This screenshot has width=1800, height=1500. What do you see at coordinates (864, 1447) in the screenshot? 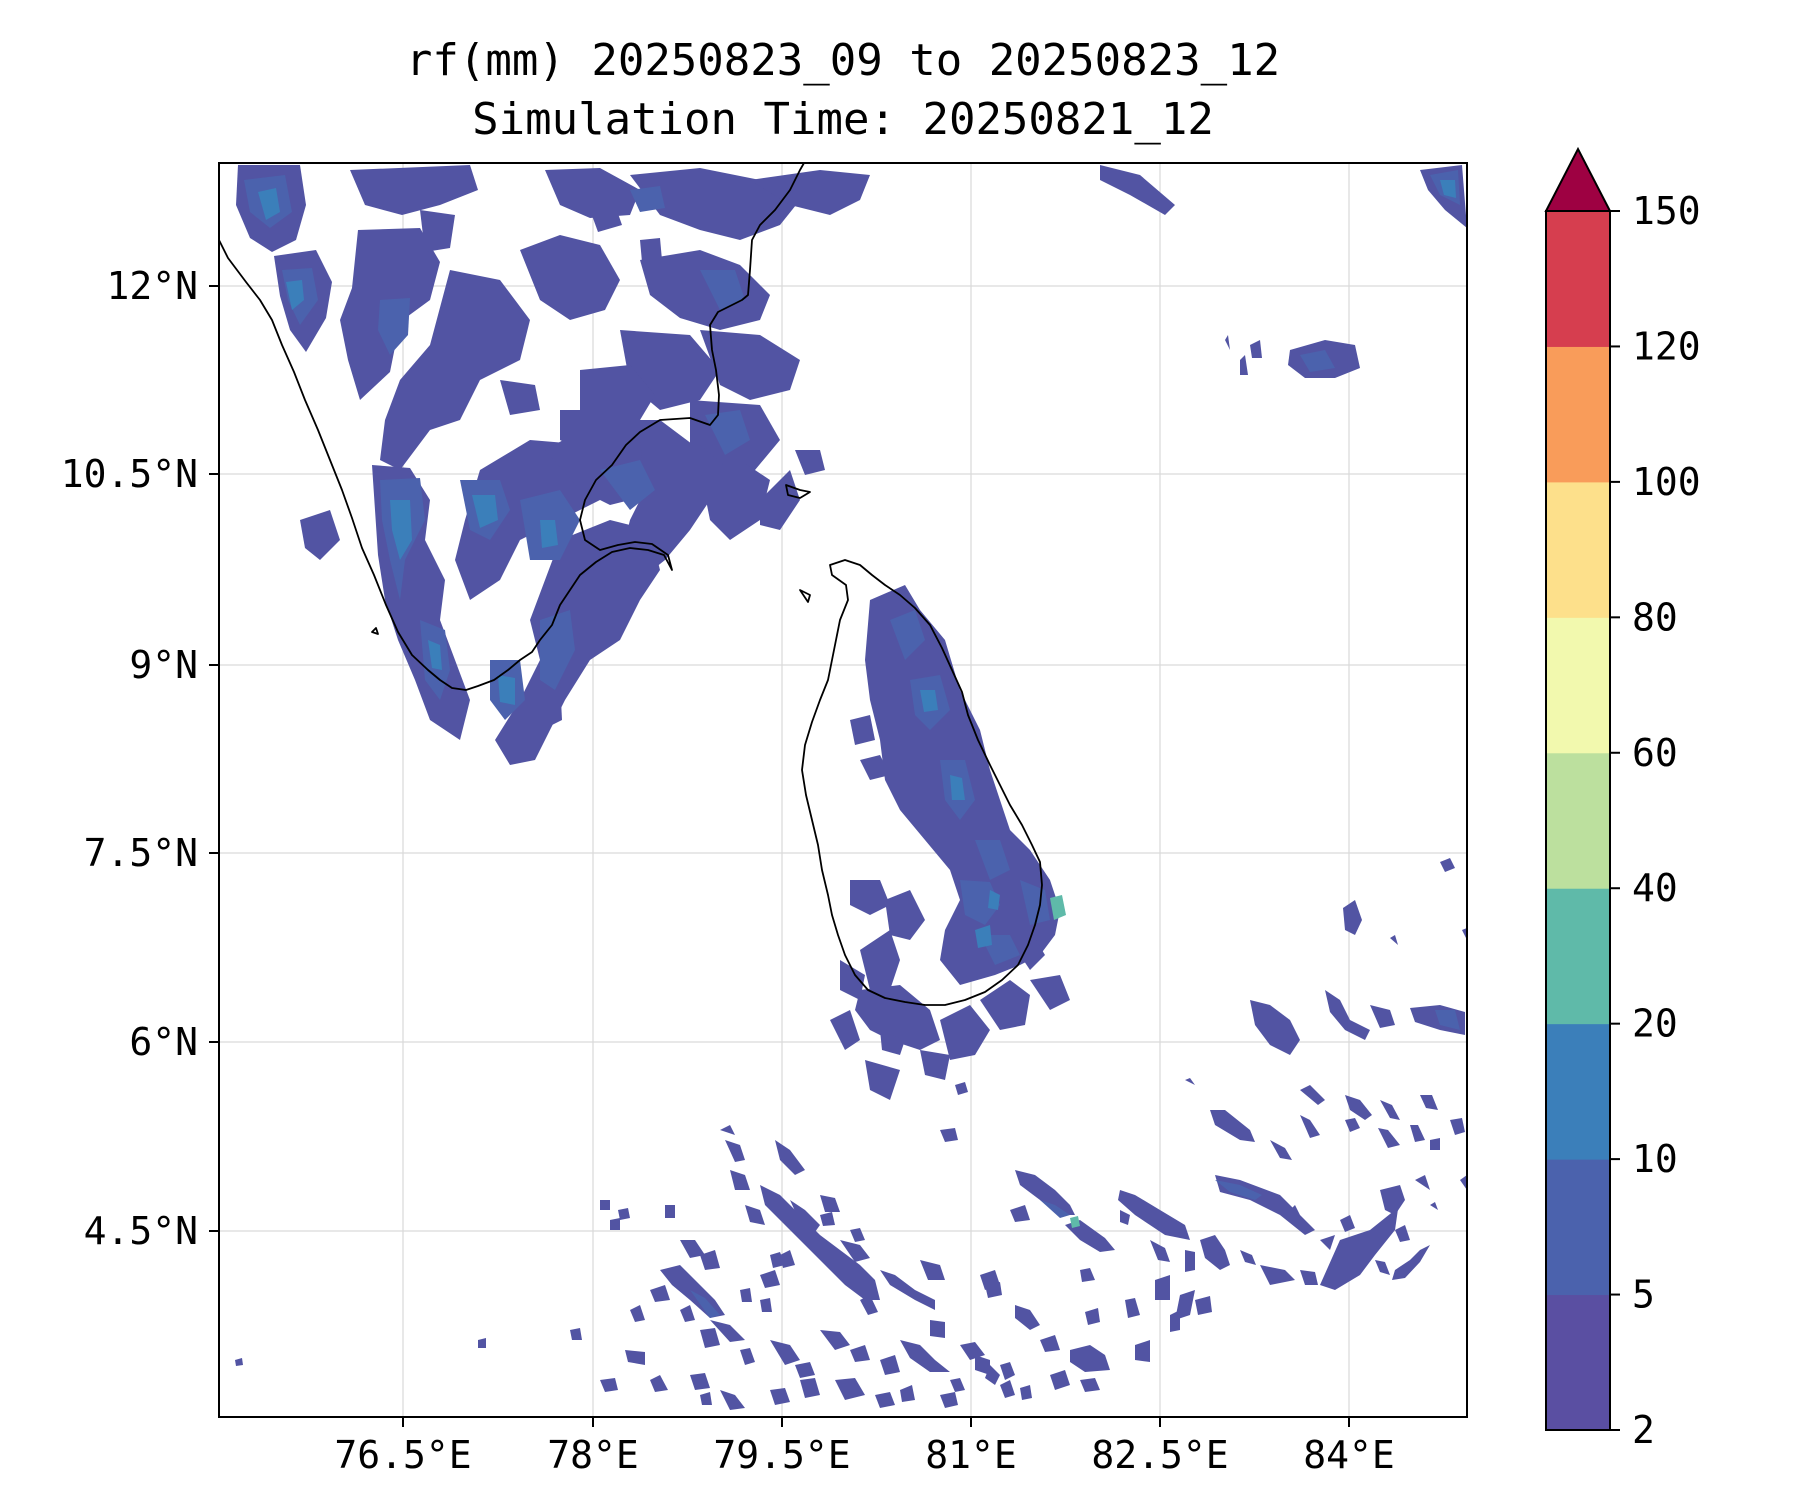
I see `x-axis: 76.5°E 78°E 79.5°E 81°E 82.5°E 84°E` at bounding box center [864, 1447].